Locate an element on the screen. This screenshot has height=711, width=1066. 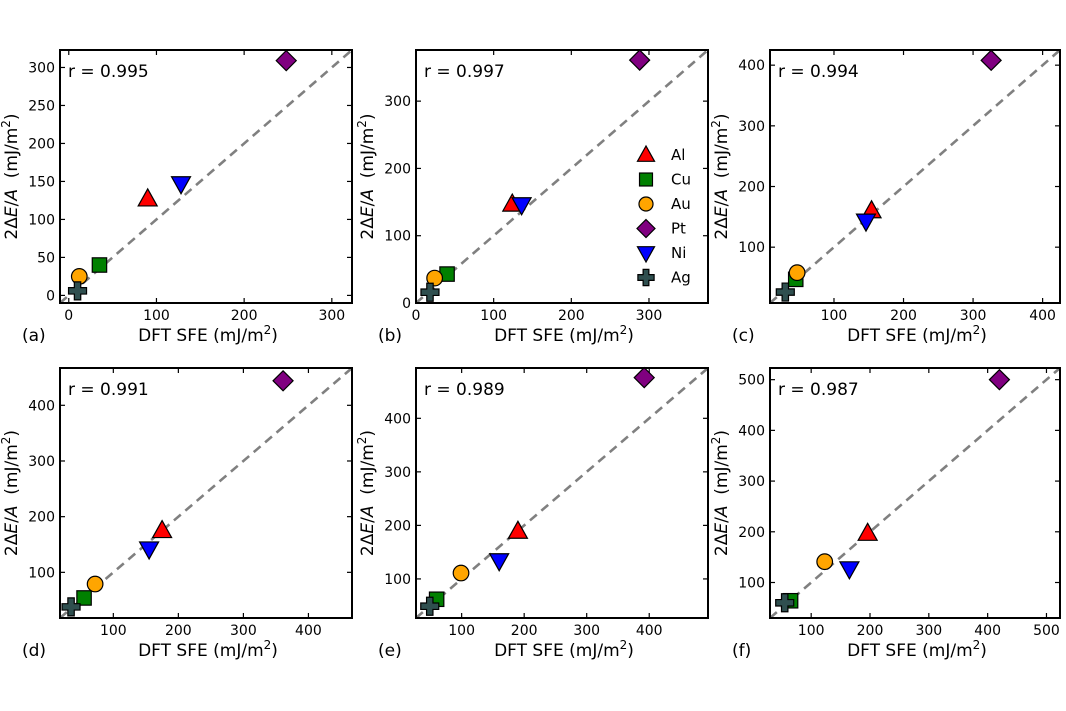
correlation-label: r = 0.997 is located at coordinates (464, 72).